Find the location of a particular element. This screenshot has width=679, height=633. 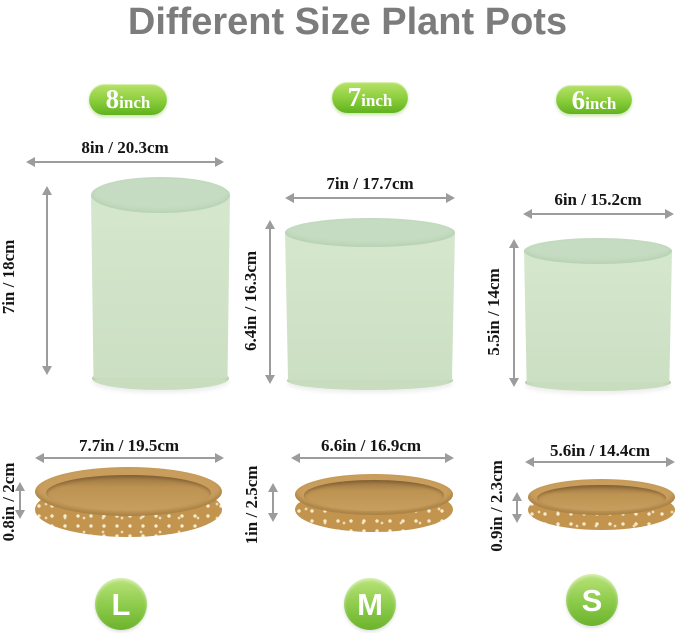

pot-height-label: 6.4in / 16.3cm is located at coordinates (250, 301).